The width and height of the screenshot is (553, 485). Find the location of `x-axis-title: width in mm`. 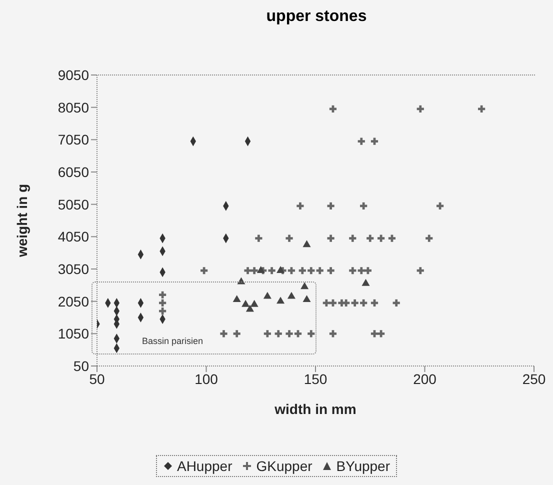

x-axis-title: width in mm is located at coordinates (315, 408).